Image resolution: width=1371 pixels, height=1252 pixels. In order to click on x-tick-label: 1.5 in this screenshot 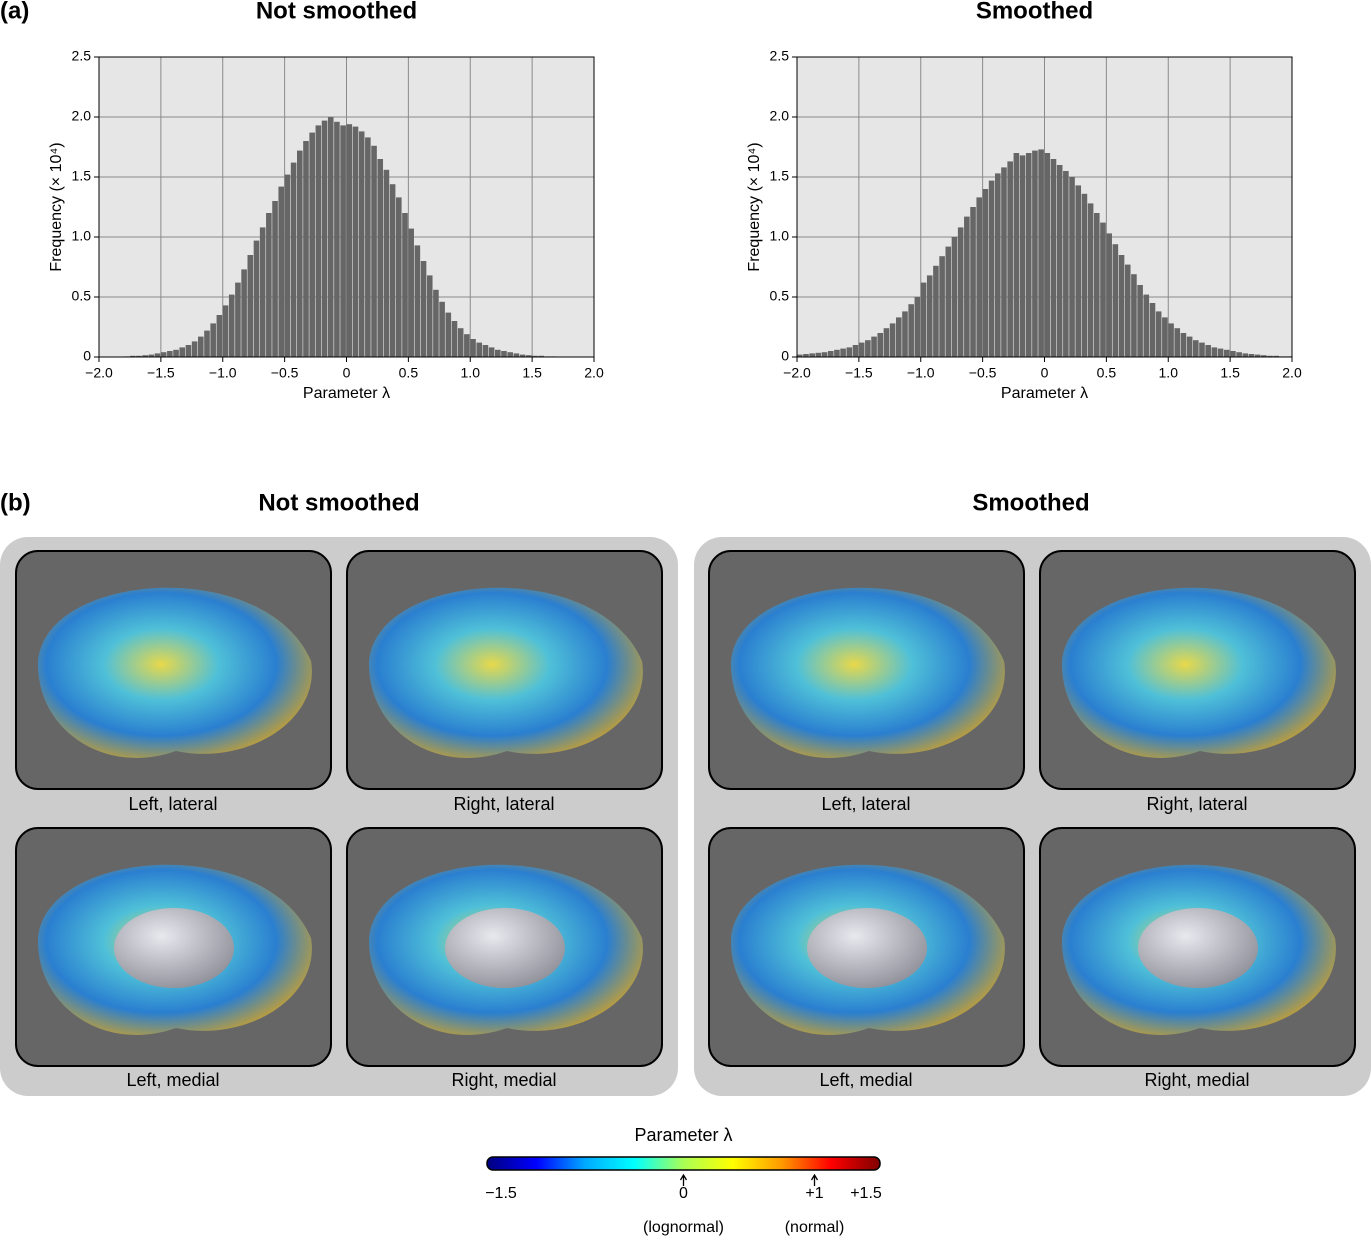, I will do `click(532, 373)`.